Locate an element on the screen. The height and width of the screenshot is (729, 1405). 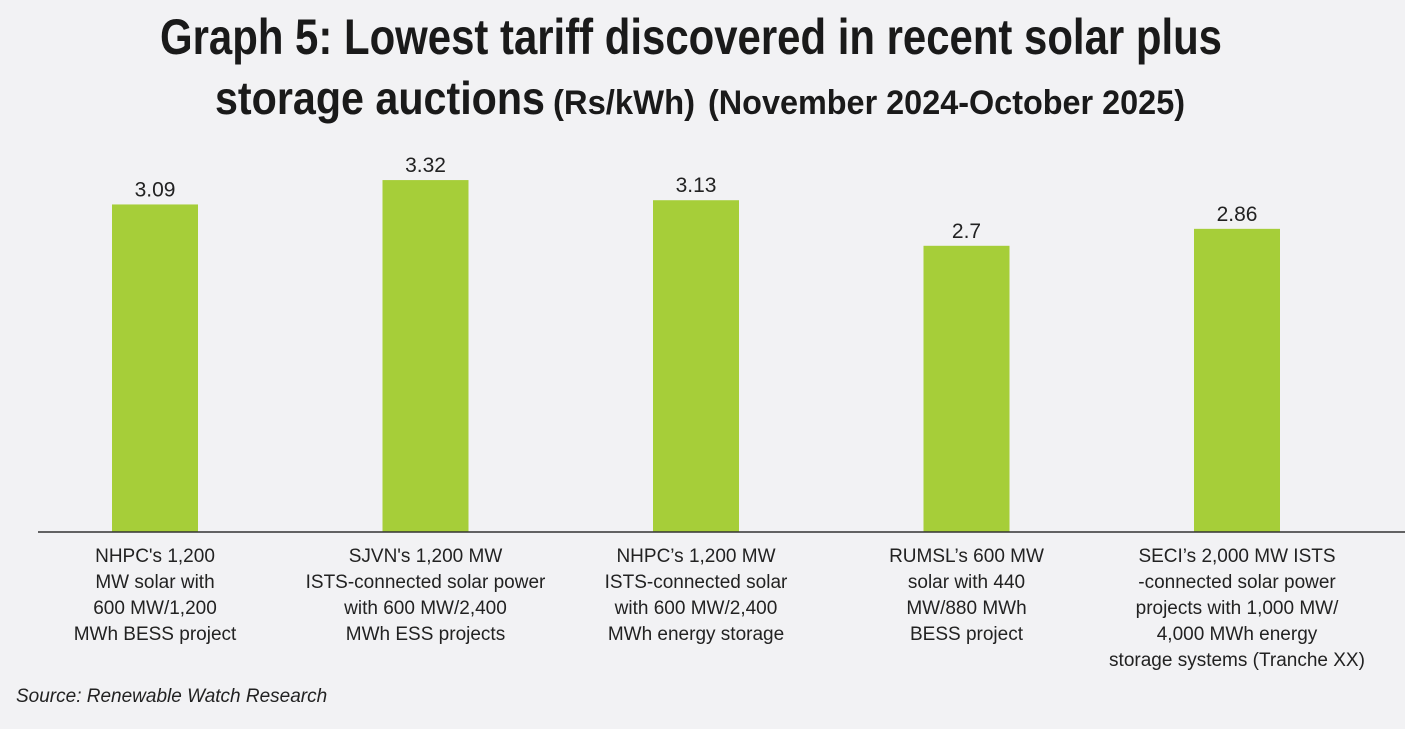
category-label: SECI’s 2,000 MW ISTS is located at coordinates (1236, 556).